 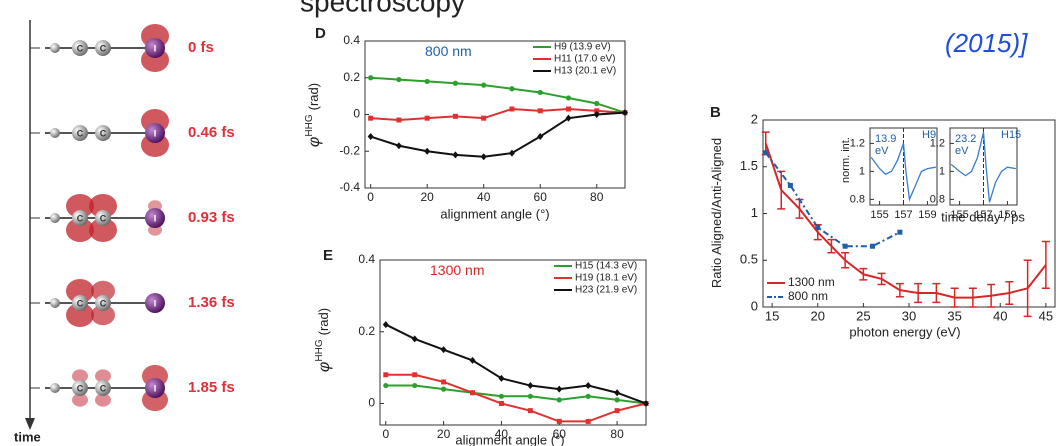 I want to click on x-tick-label: 155, so click(x=879, y=215).